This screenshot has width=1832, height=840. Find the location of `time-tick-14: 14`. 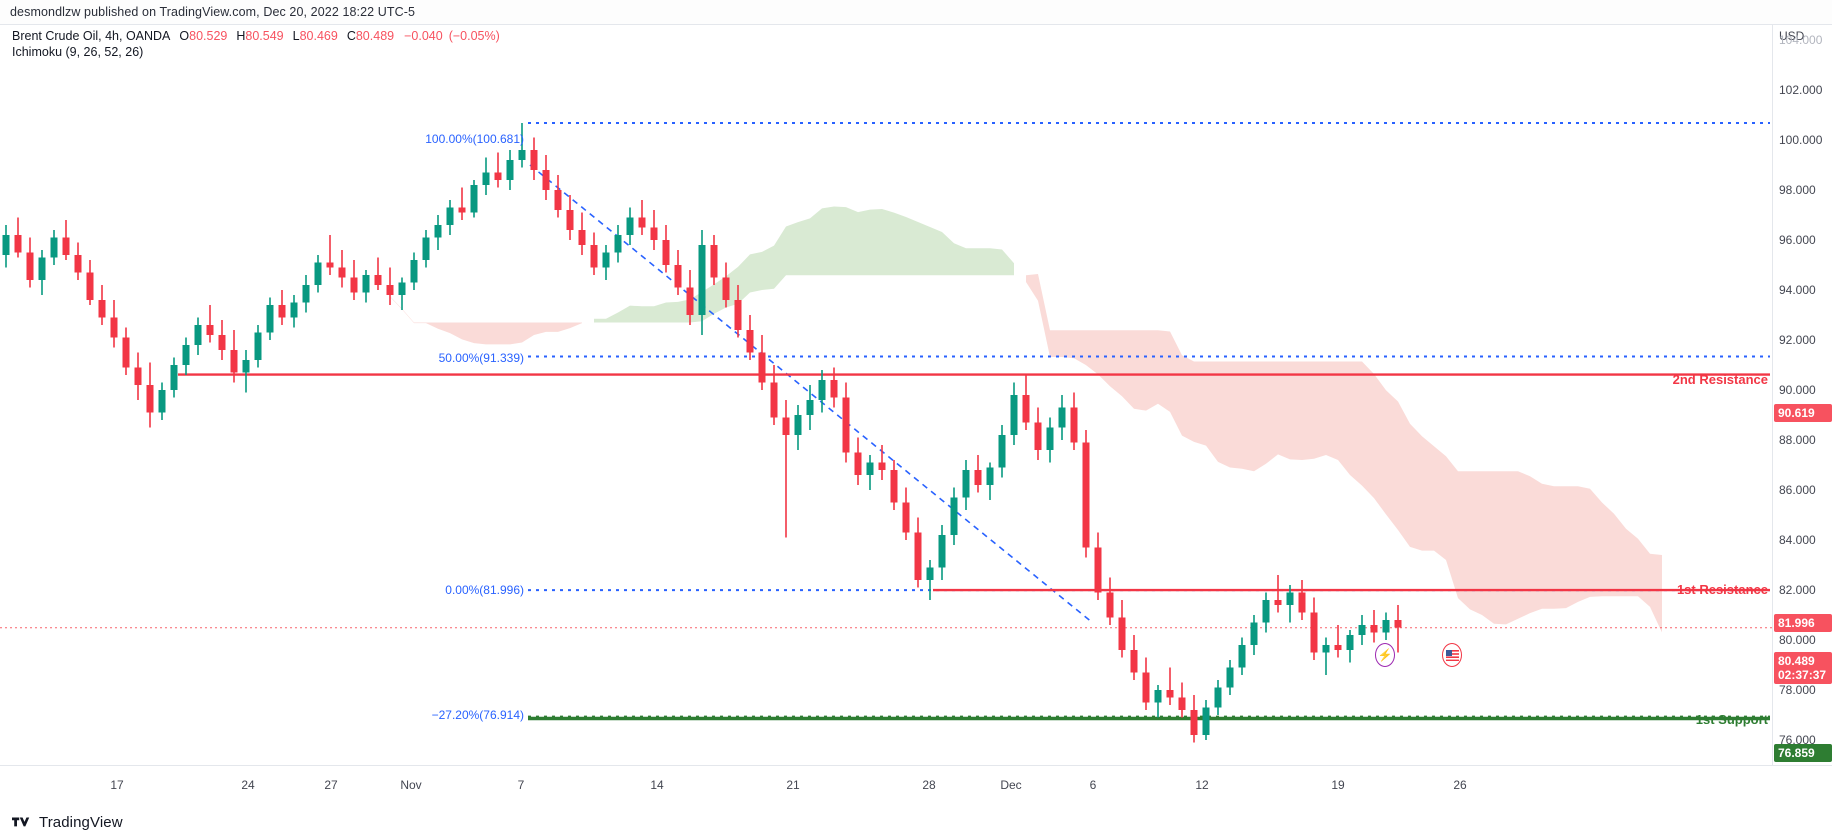

time-tick-14: 14 is located at coordinates (657, 785).